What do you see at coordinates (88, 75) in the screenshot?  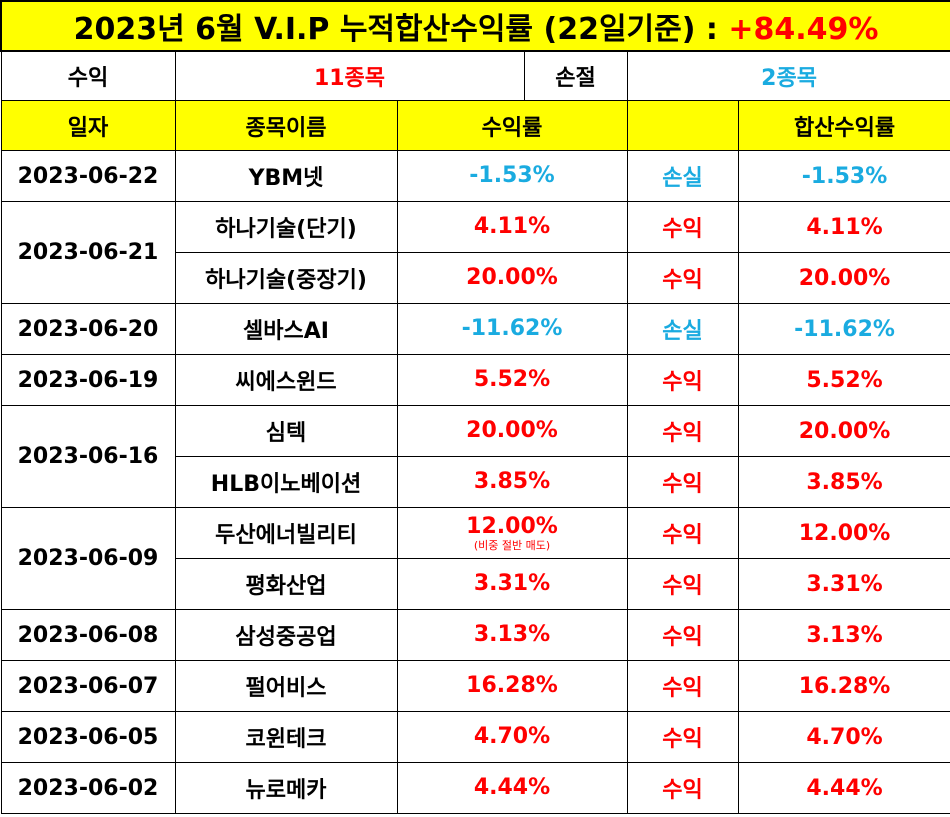 I see `profit-label: 수익` at bounding box center [88, 75].